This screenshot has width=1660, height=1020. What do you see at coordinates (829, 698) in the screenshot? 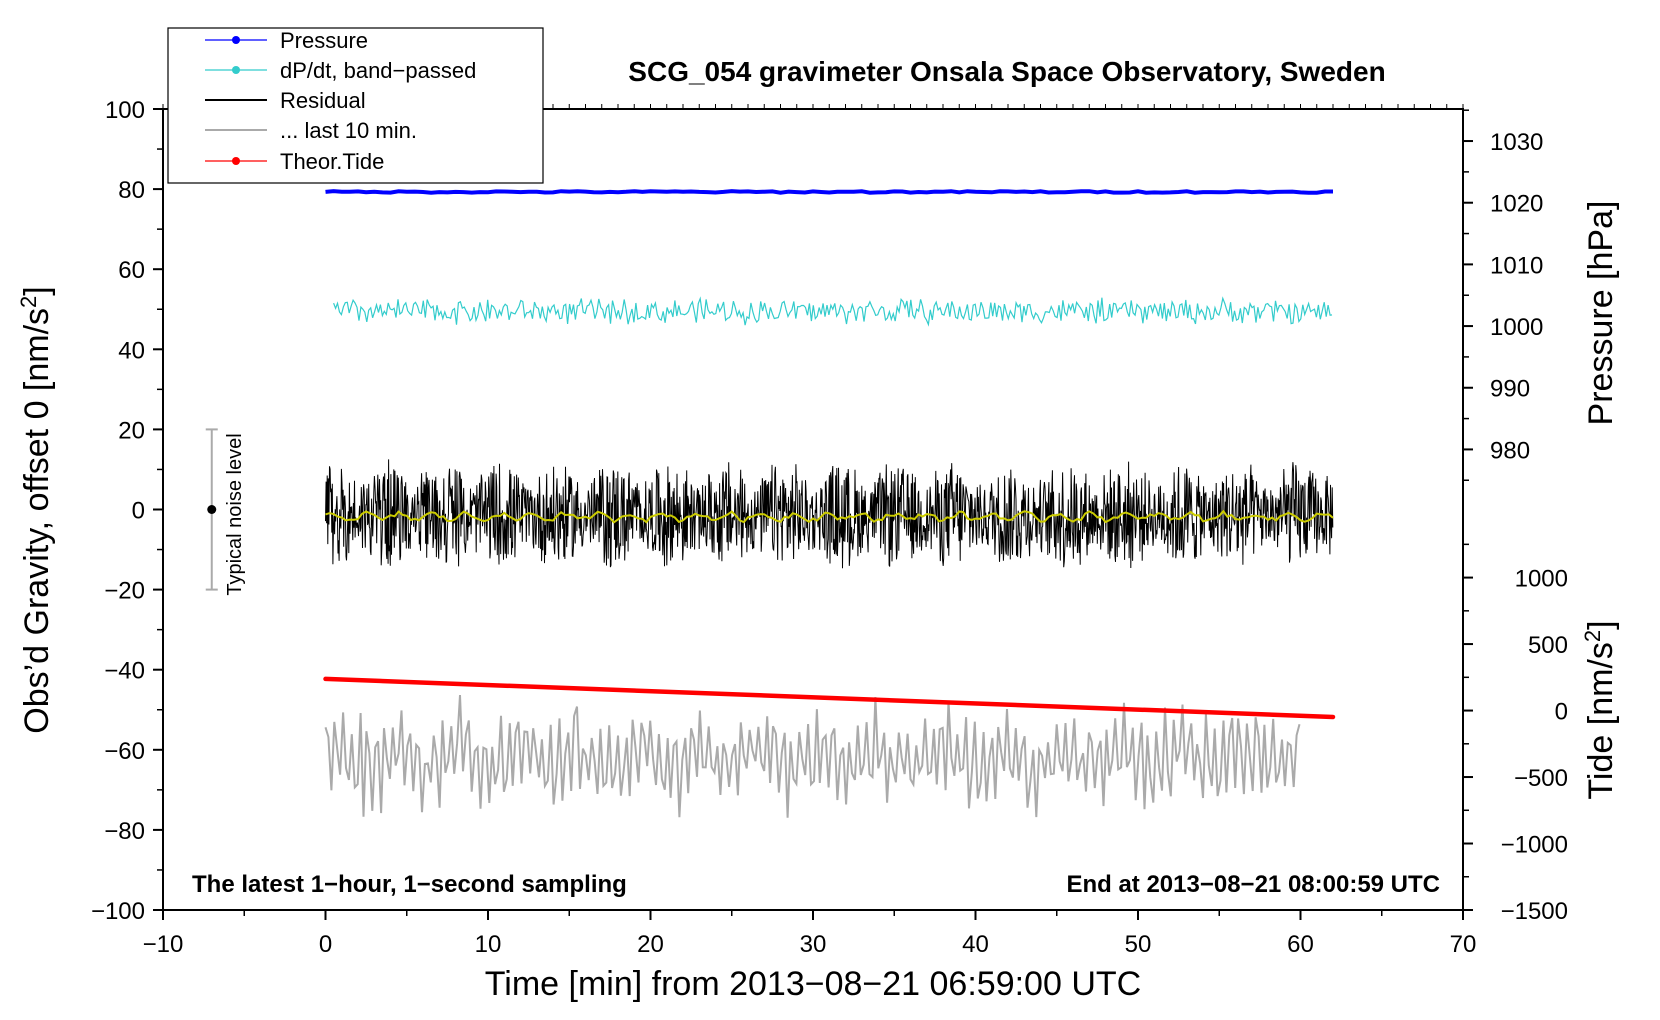
I see `series-theoretical-tide` at bounding box center [829, 698].